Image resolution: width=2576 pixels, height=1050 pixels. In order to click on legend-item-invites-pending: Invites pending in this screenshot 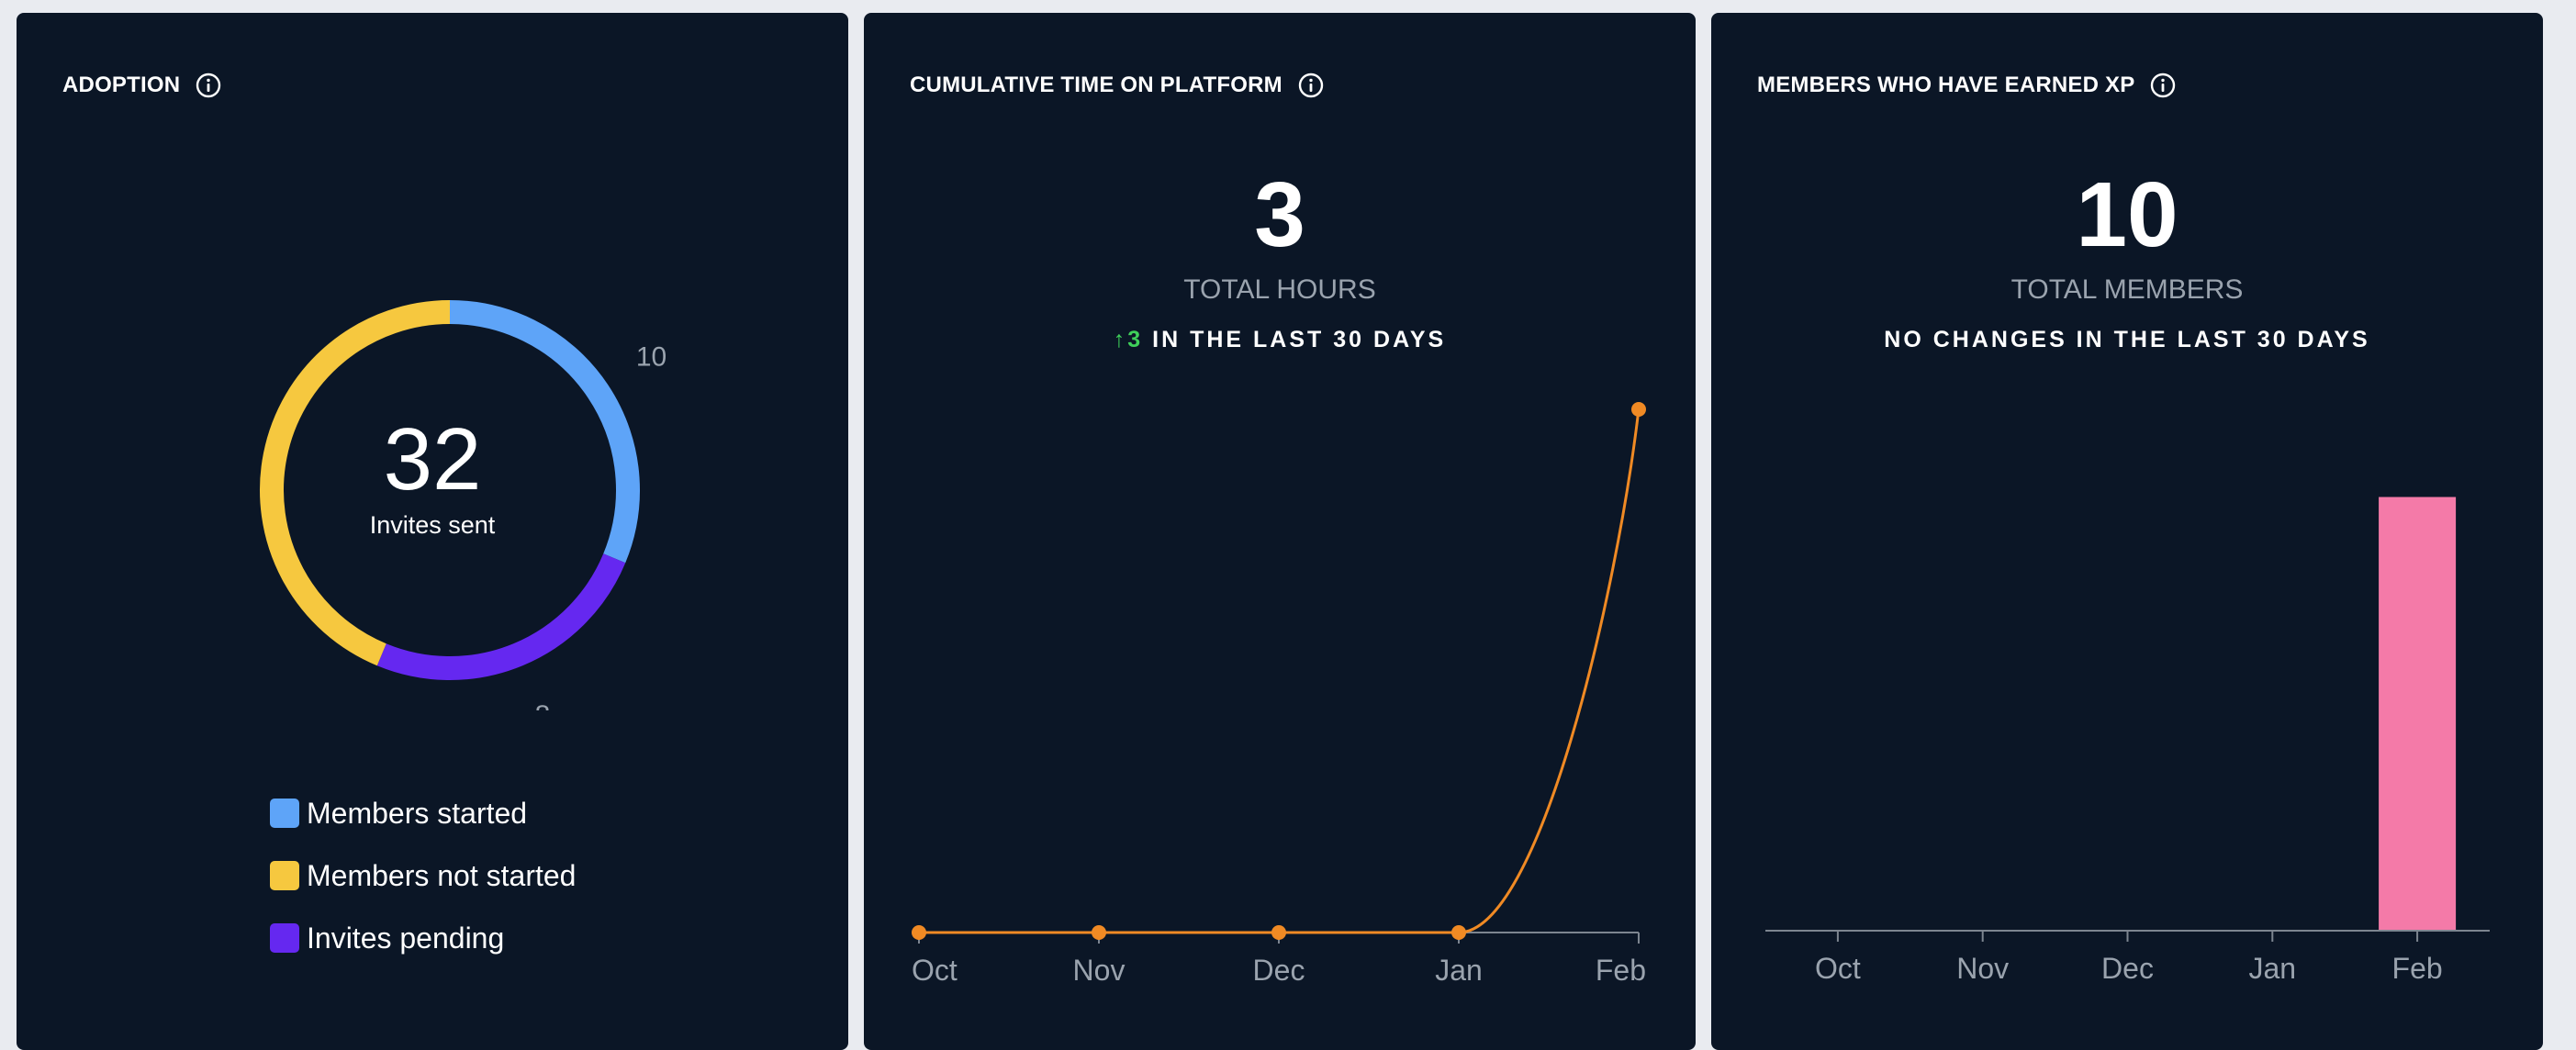, I will do `click(423, 938)`.